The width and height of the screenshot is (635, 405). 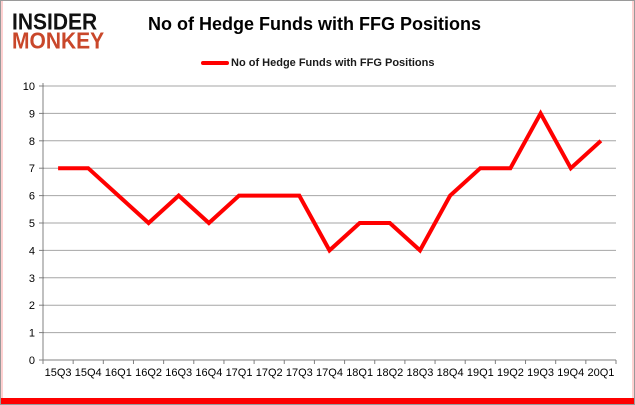 What do you see at coordinates (510, 373) in the screenshot?
I see `x-tick-label: 19Q2` at bounding box center [510, 373].